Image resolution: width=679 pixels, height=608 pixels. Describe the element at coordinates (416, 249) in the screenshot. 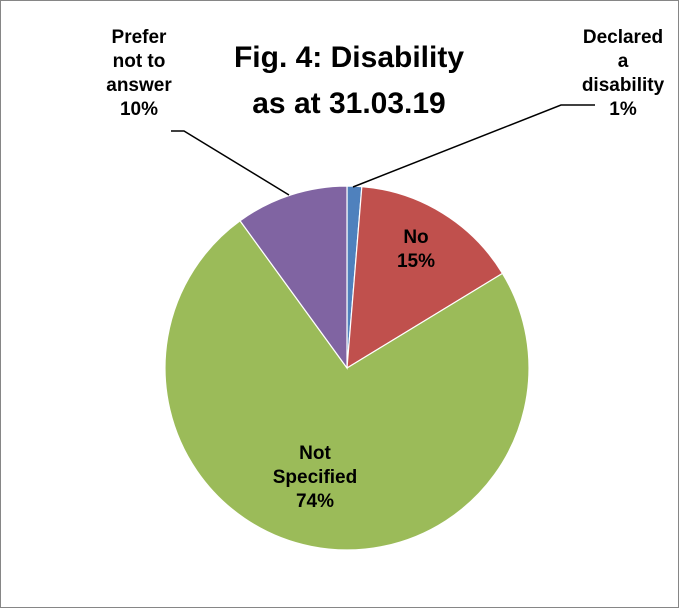

I see `data-label-1: No 15%` at that location.